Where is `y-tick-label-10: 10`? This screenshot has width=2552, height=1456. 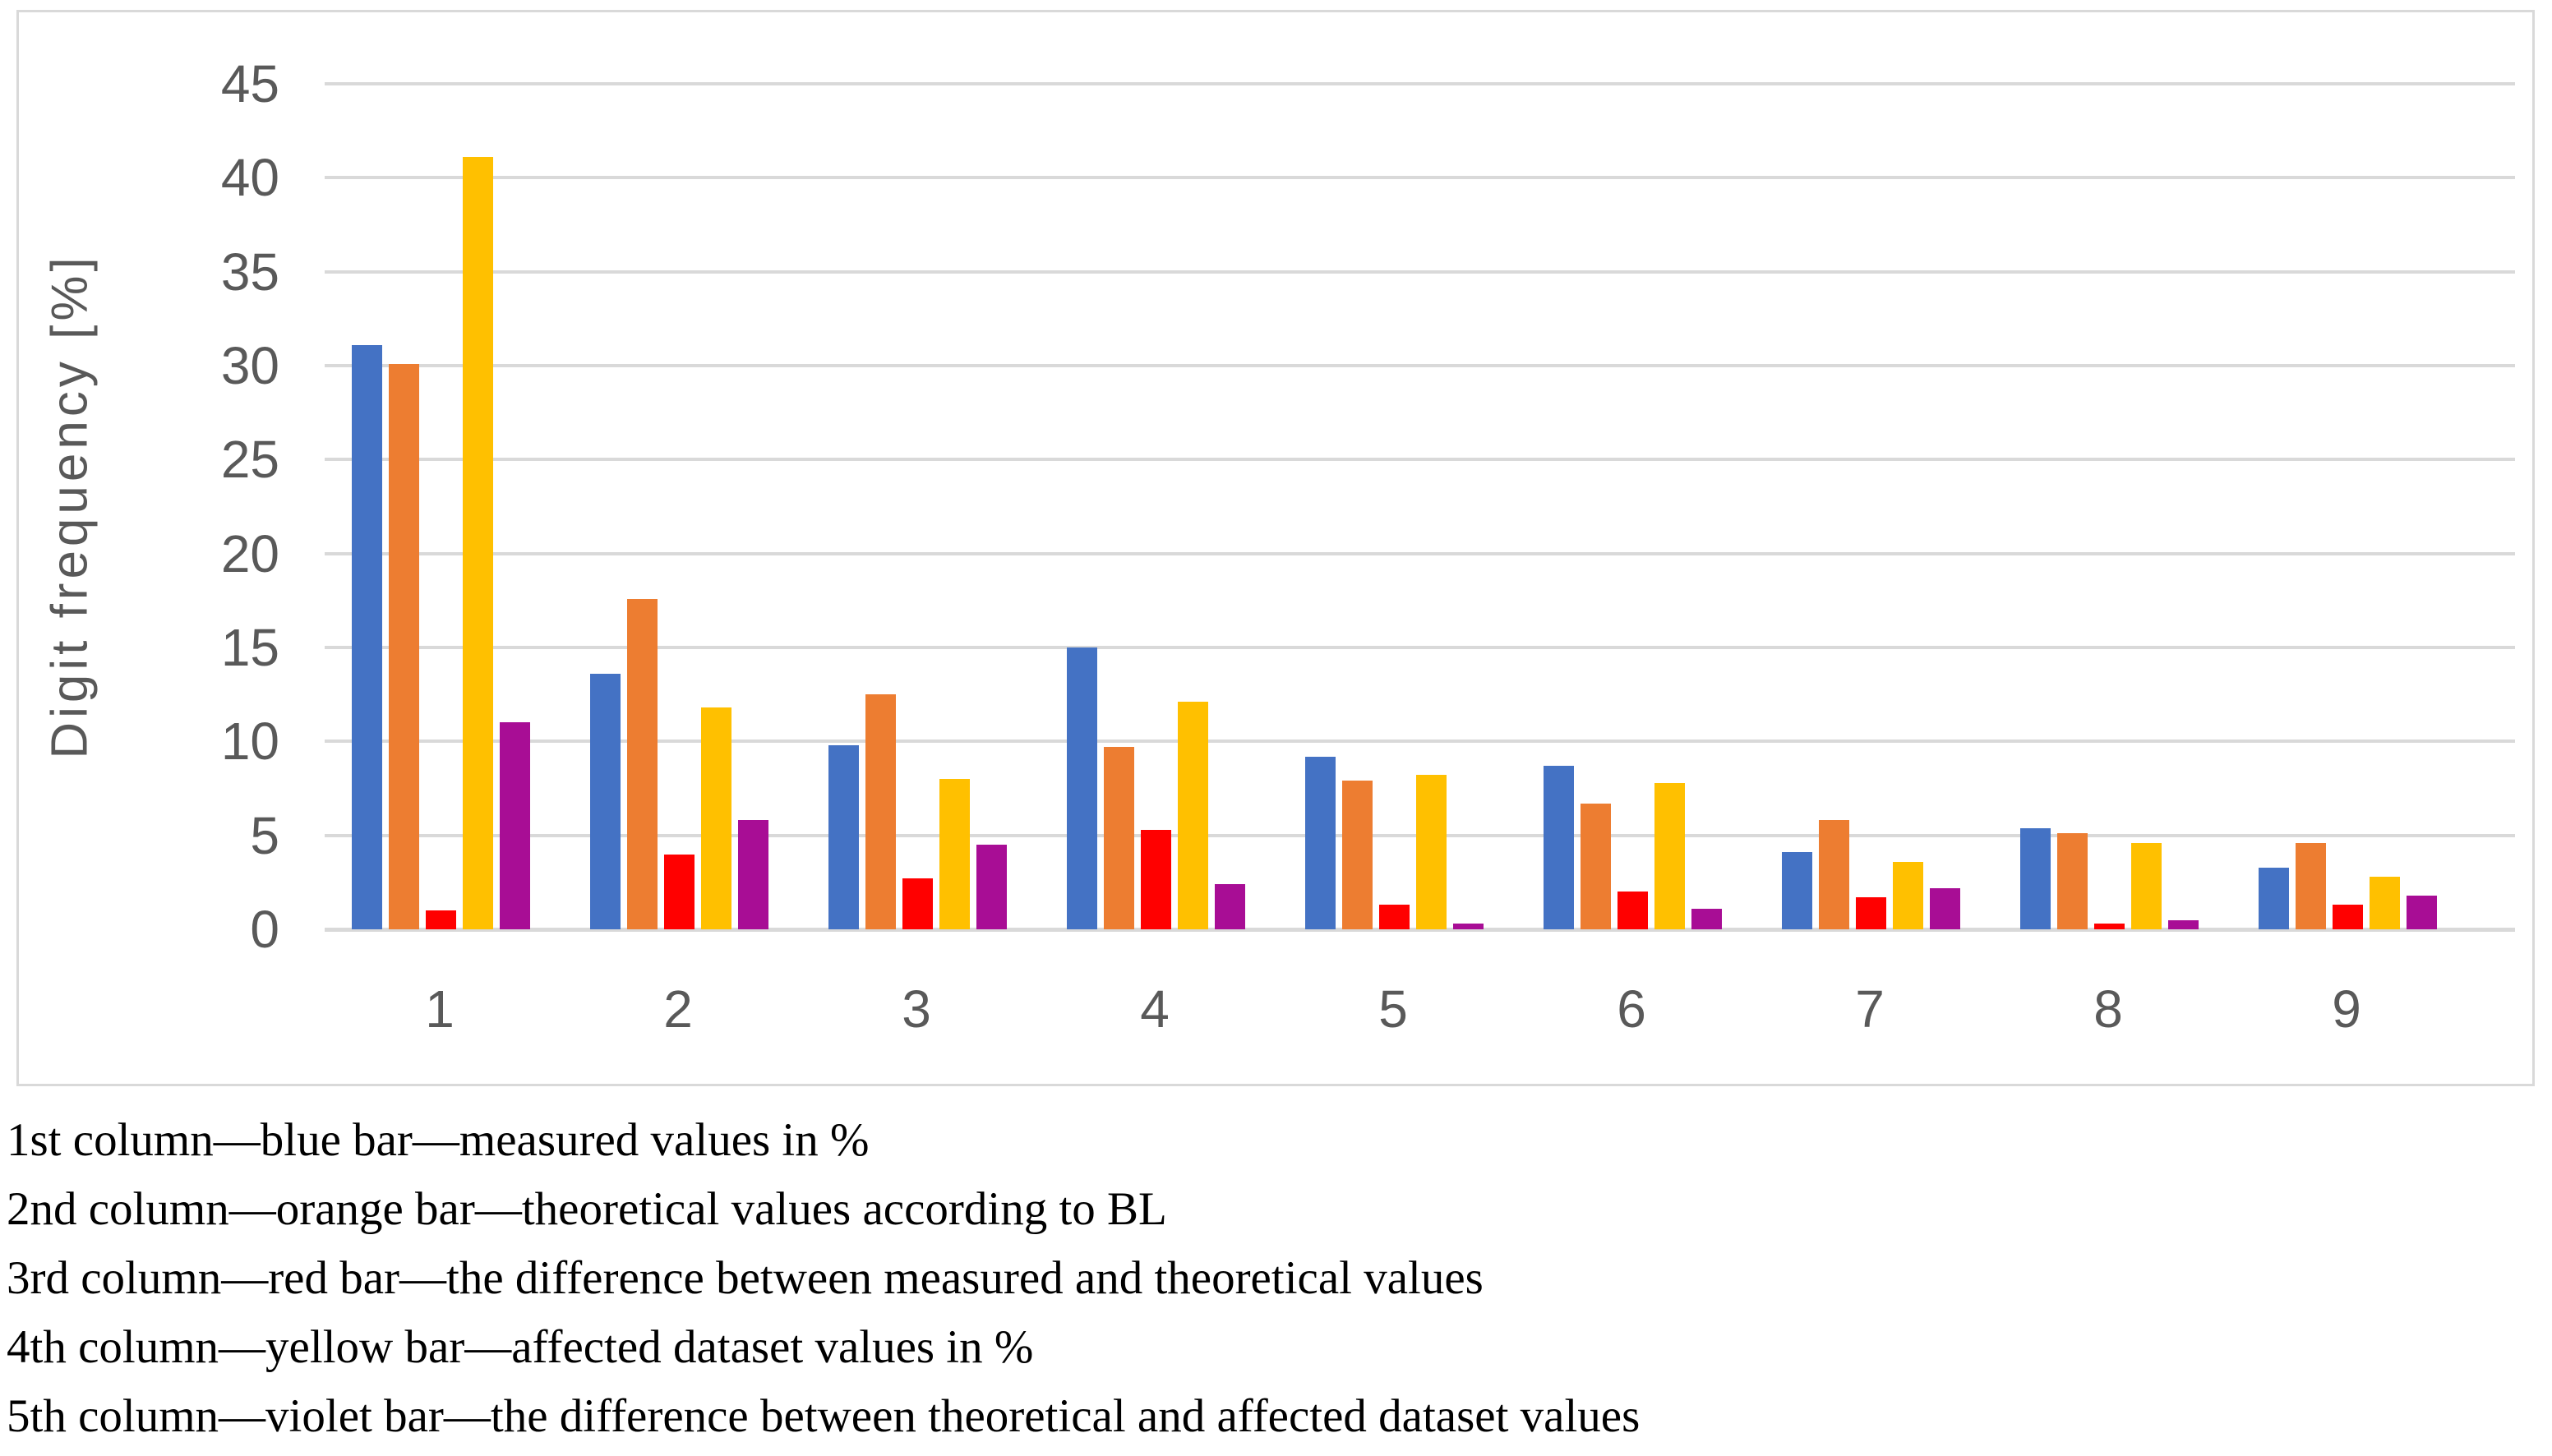 y-tick-label-10: 10 is located at coordinates (249, 742).